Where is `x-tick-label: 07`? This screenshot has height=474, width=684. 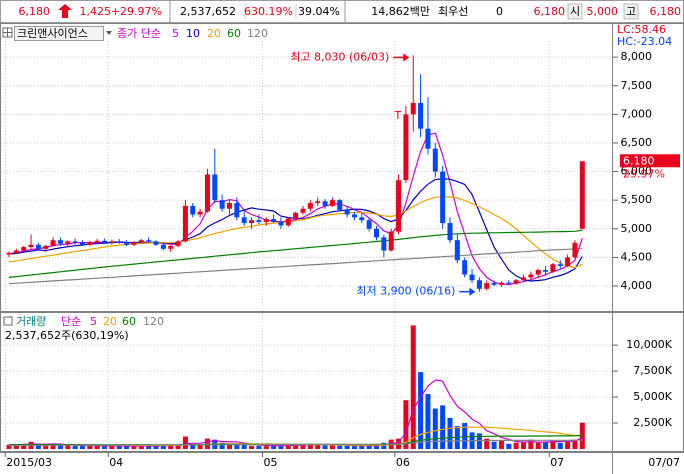
x-tick-label: 07 is located at coordinates (557, 462).